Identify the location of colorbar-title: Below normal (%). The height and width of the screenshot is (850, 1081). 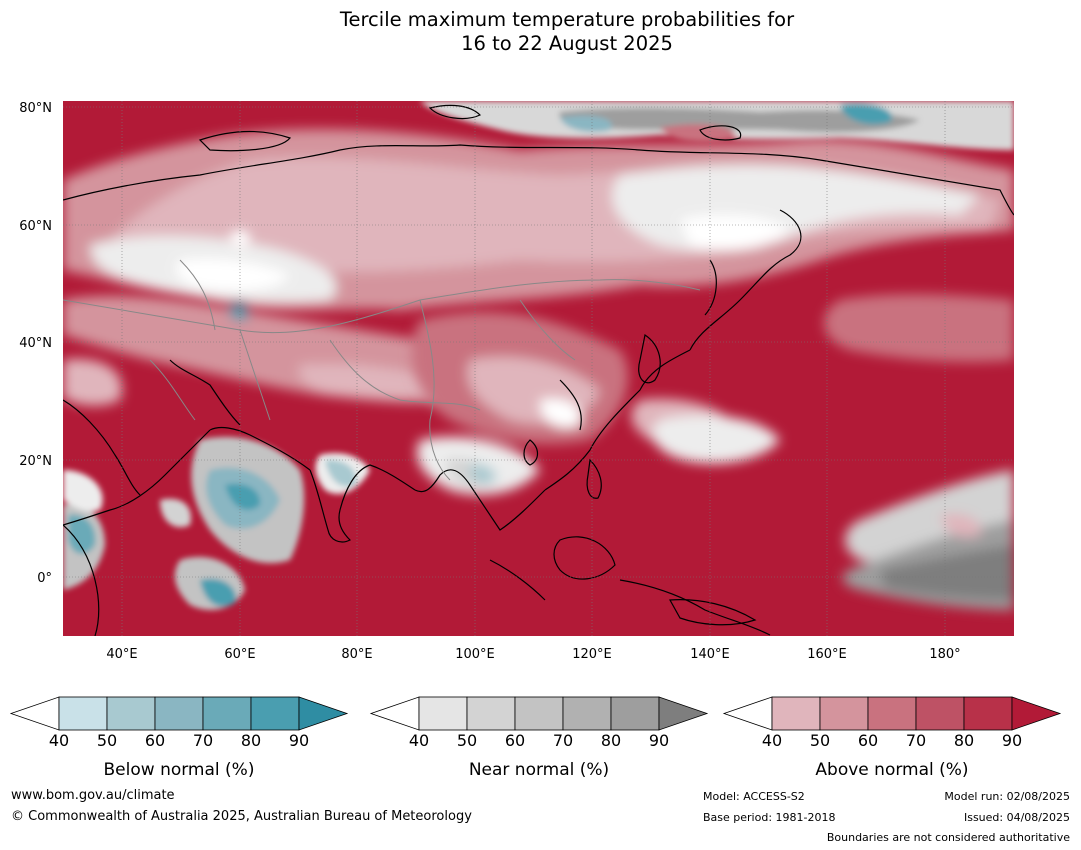
(179, 770).